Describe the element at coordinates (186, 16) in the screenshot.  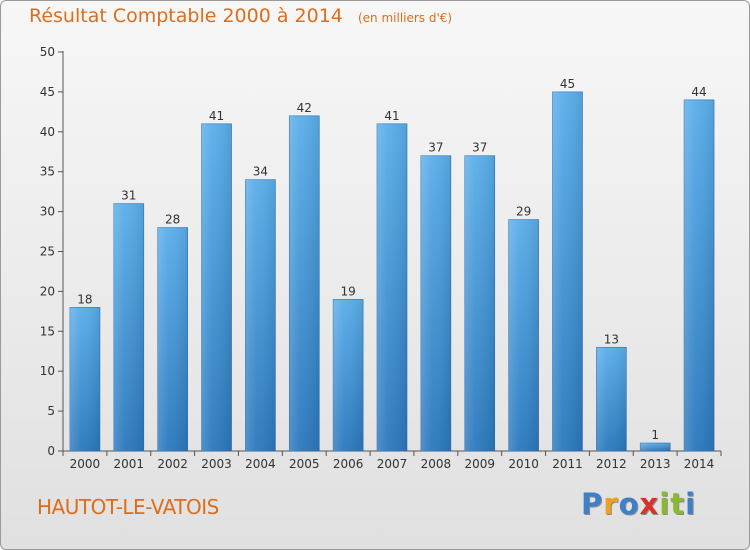
I see `chart-title-main: Résultat Comptable 2000 à 2014` at that location.